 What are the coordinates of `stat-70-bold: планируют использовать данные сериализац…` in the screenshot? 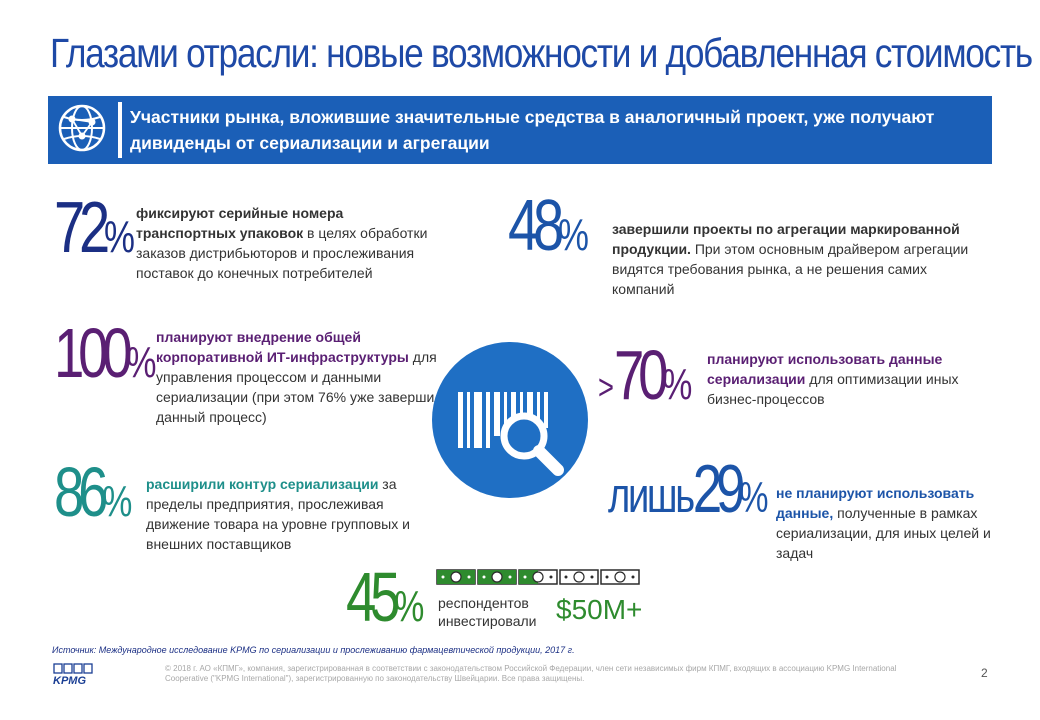 It's located at (825, 369).